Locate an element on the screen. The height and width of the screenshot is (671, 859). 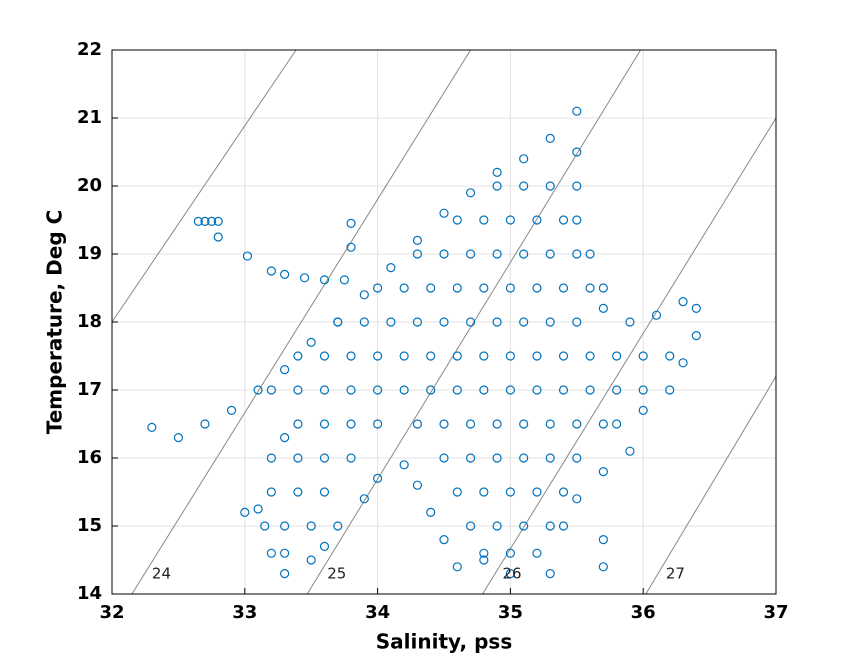
isopycnal-line is located at coordinates (204, 186).